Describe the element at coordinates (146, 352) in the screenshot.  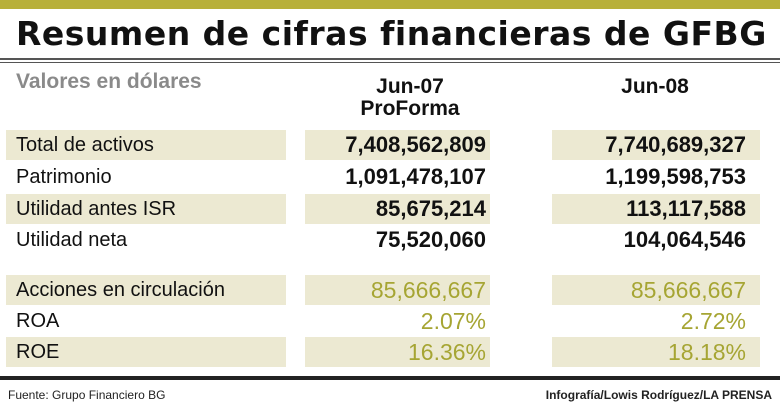
I see `row-label: ROE` at that location.